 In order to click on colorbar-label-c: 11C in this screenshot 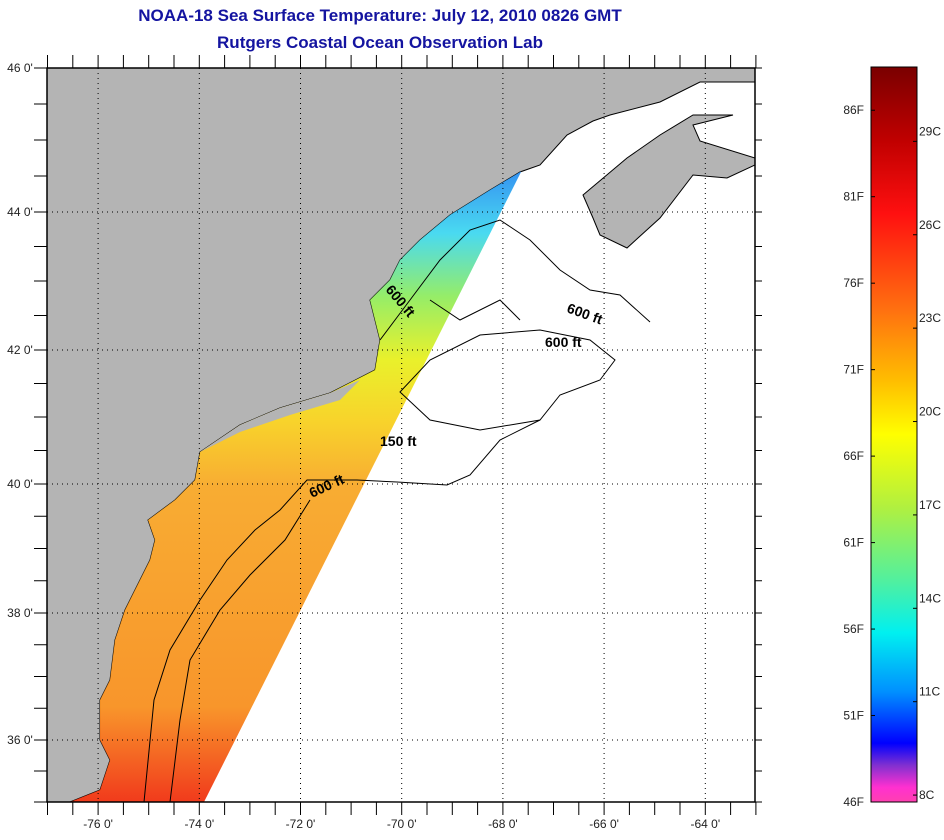, I will do `click(929, 692)`.